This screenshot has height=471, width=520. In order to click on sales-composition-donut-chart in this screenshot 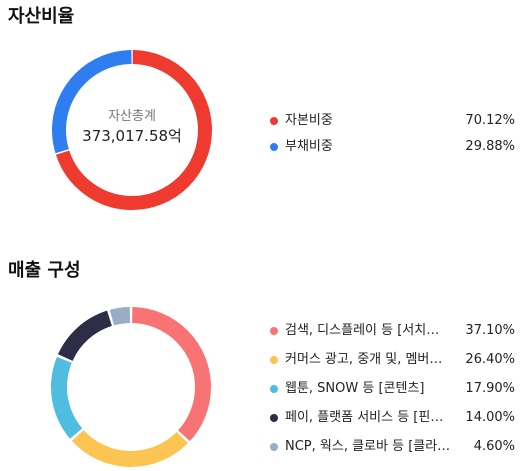, I will do `click(131, 387)`.